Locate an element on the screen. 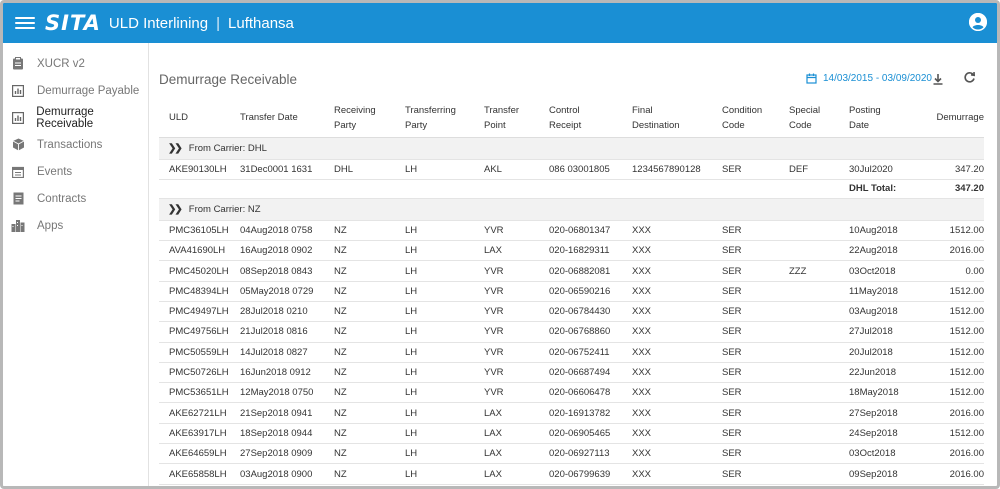 This screenshot has width=1000, height=489. table-cell: 27Jul2018 is located at coordinates (881, 332).